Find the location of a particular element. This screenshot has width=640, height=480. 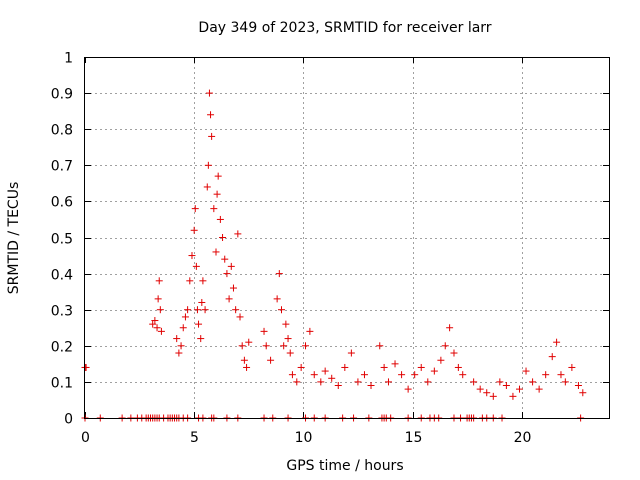

x-tick-label: 15 is located at coordinates (414, 438).